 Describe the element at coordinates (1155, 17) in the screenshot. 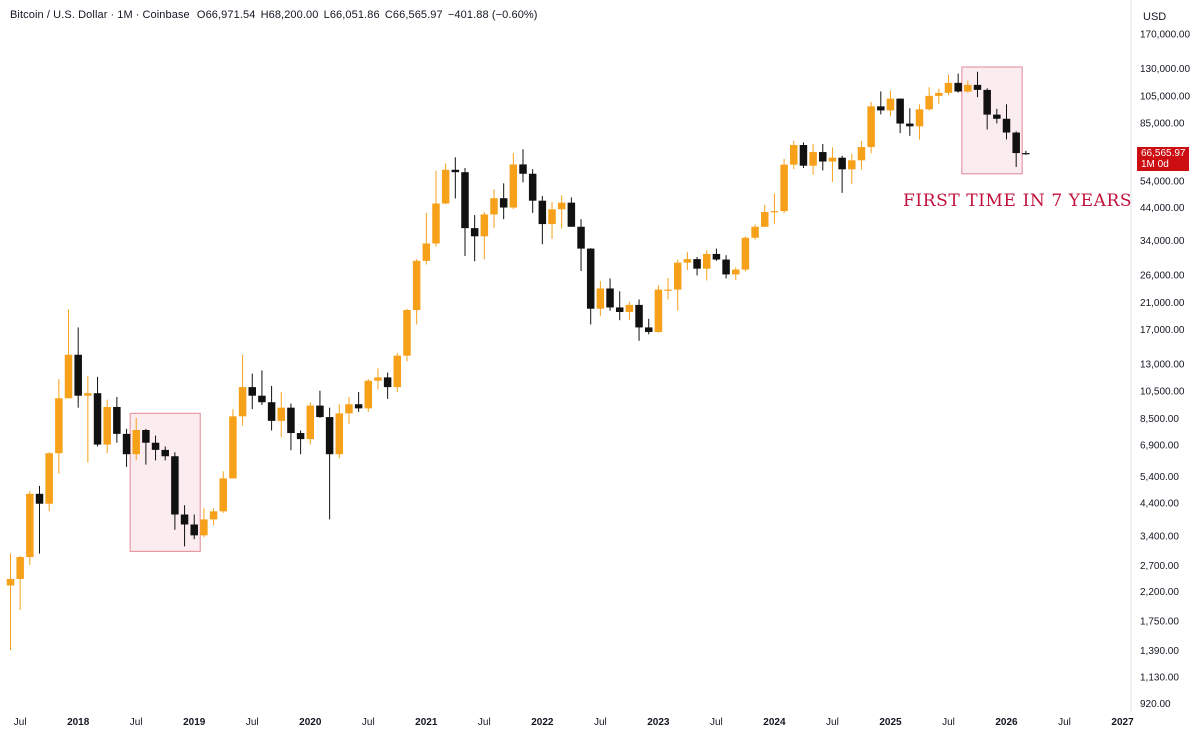

I see `currency-label: USD` at that location.